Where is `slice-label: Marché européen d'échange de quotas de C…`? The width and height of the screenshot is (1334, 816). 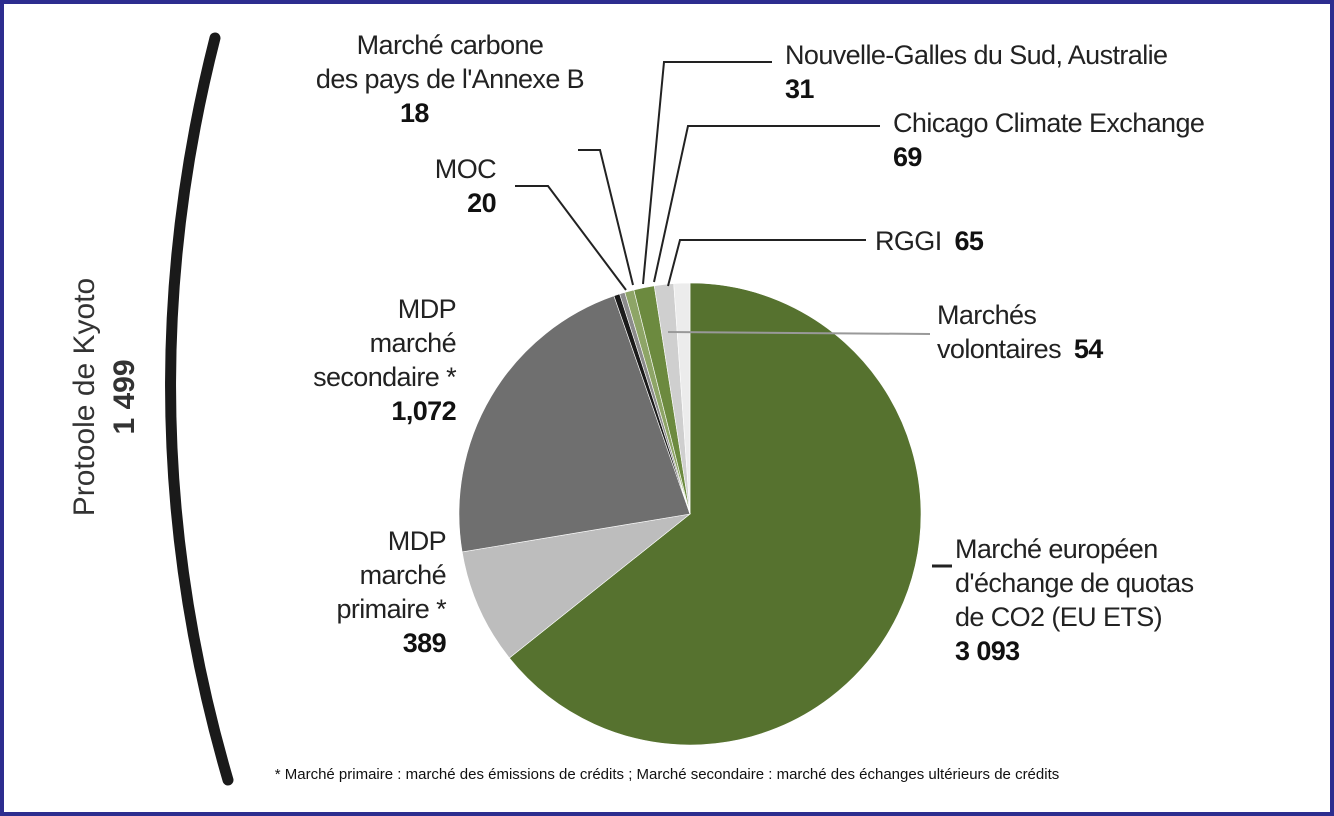
slice-label: Marché européen d'échange de quotas de C… is located at coordinates (1074, 600).